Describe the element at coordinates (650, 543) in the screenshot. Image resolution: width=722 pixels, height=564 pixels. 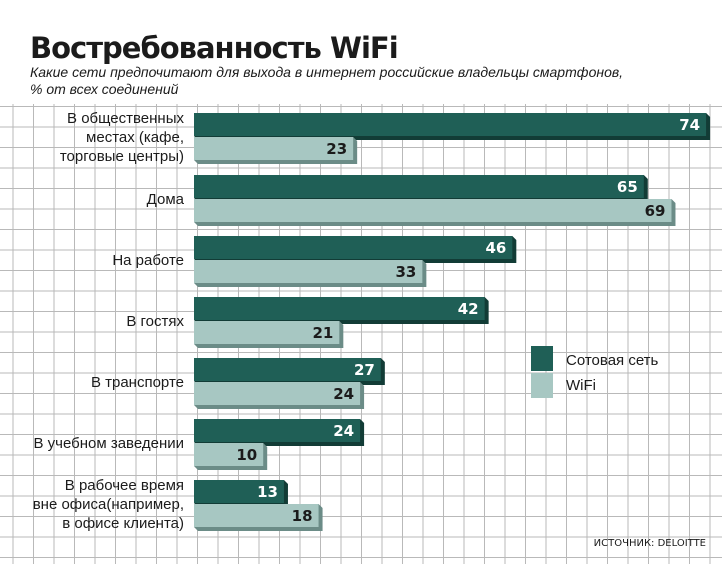
I see `source-note: ИСТОЧНИК: DELOITTE` at that location.